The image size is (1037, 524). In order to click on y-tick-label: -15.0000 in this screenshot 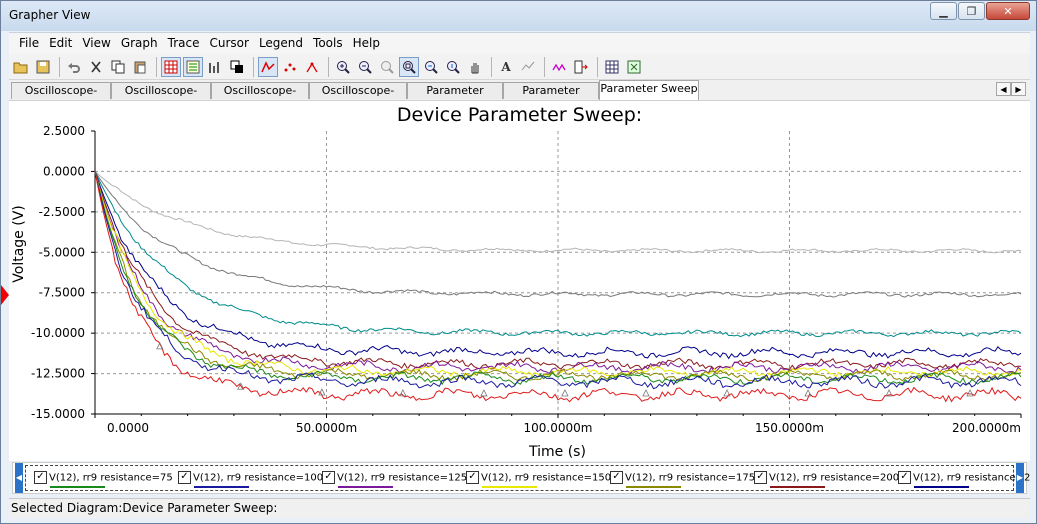, I will do `click(58, 414)`.